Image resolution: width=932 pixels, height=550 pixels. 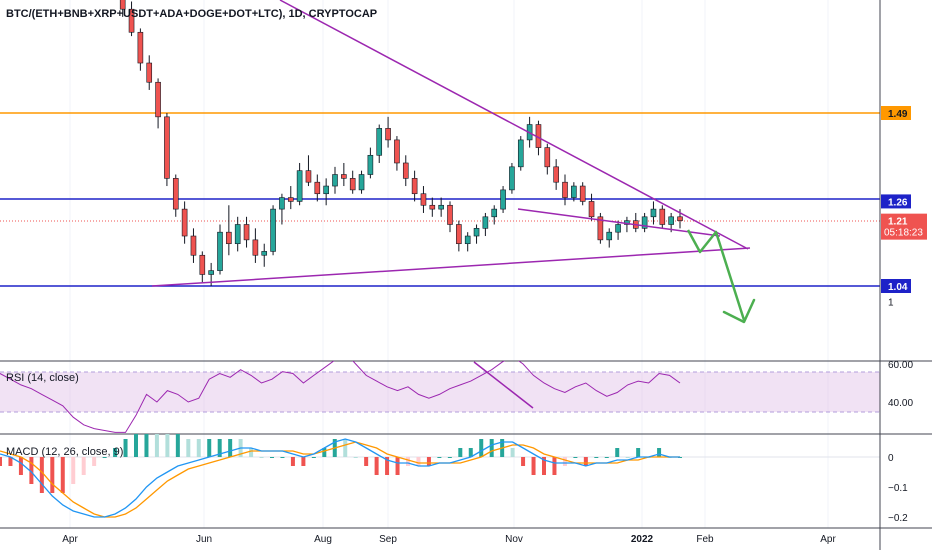 I want to click on time-tick-label: Jun, so click(x=204, y=539).